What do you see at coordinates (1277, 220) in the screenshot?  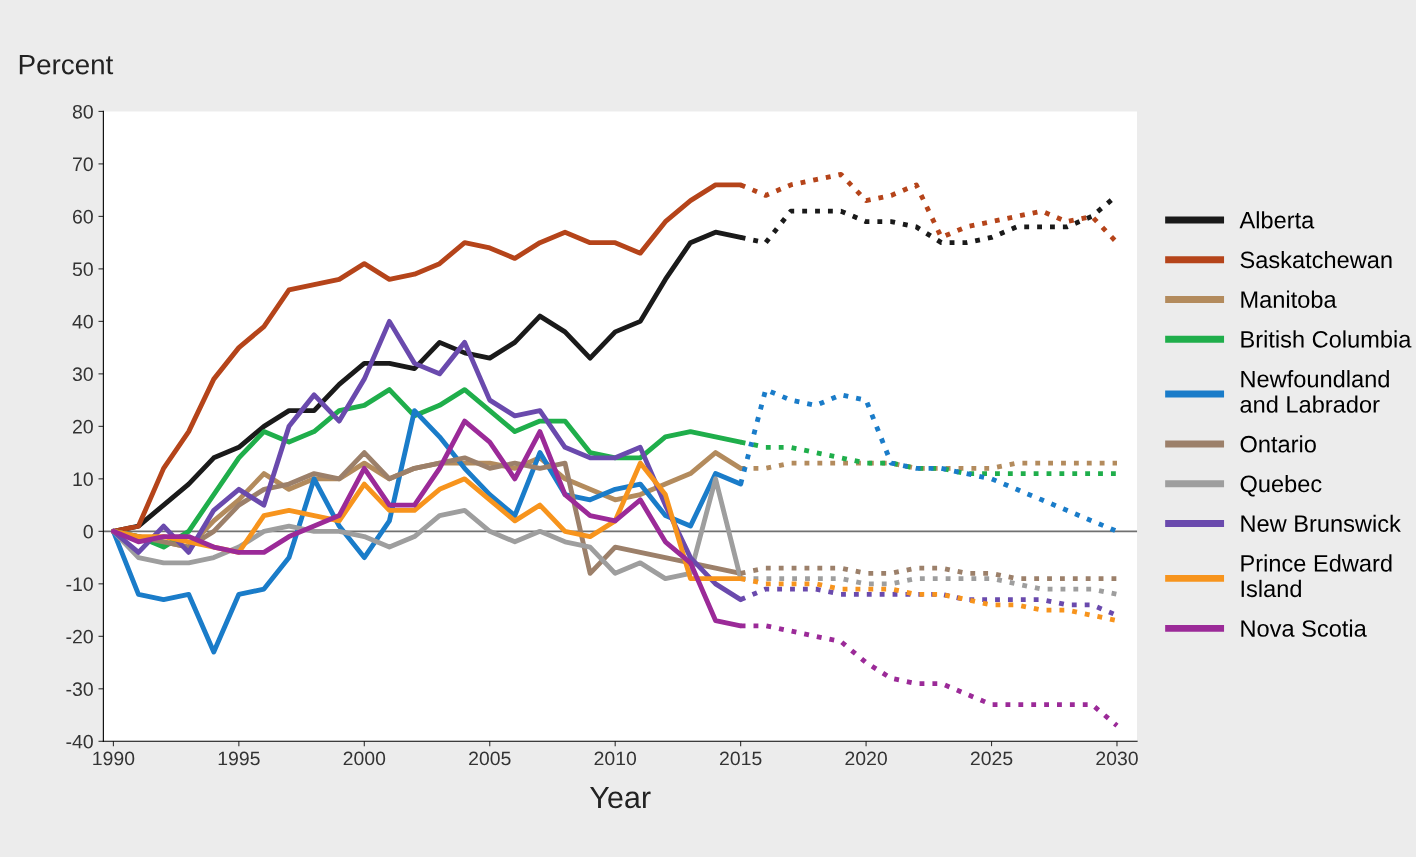 I see `legend-label: Alberta` at bounding box center [1277, 220].